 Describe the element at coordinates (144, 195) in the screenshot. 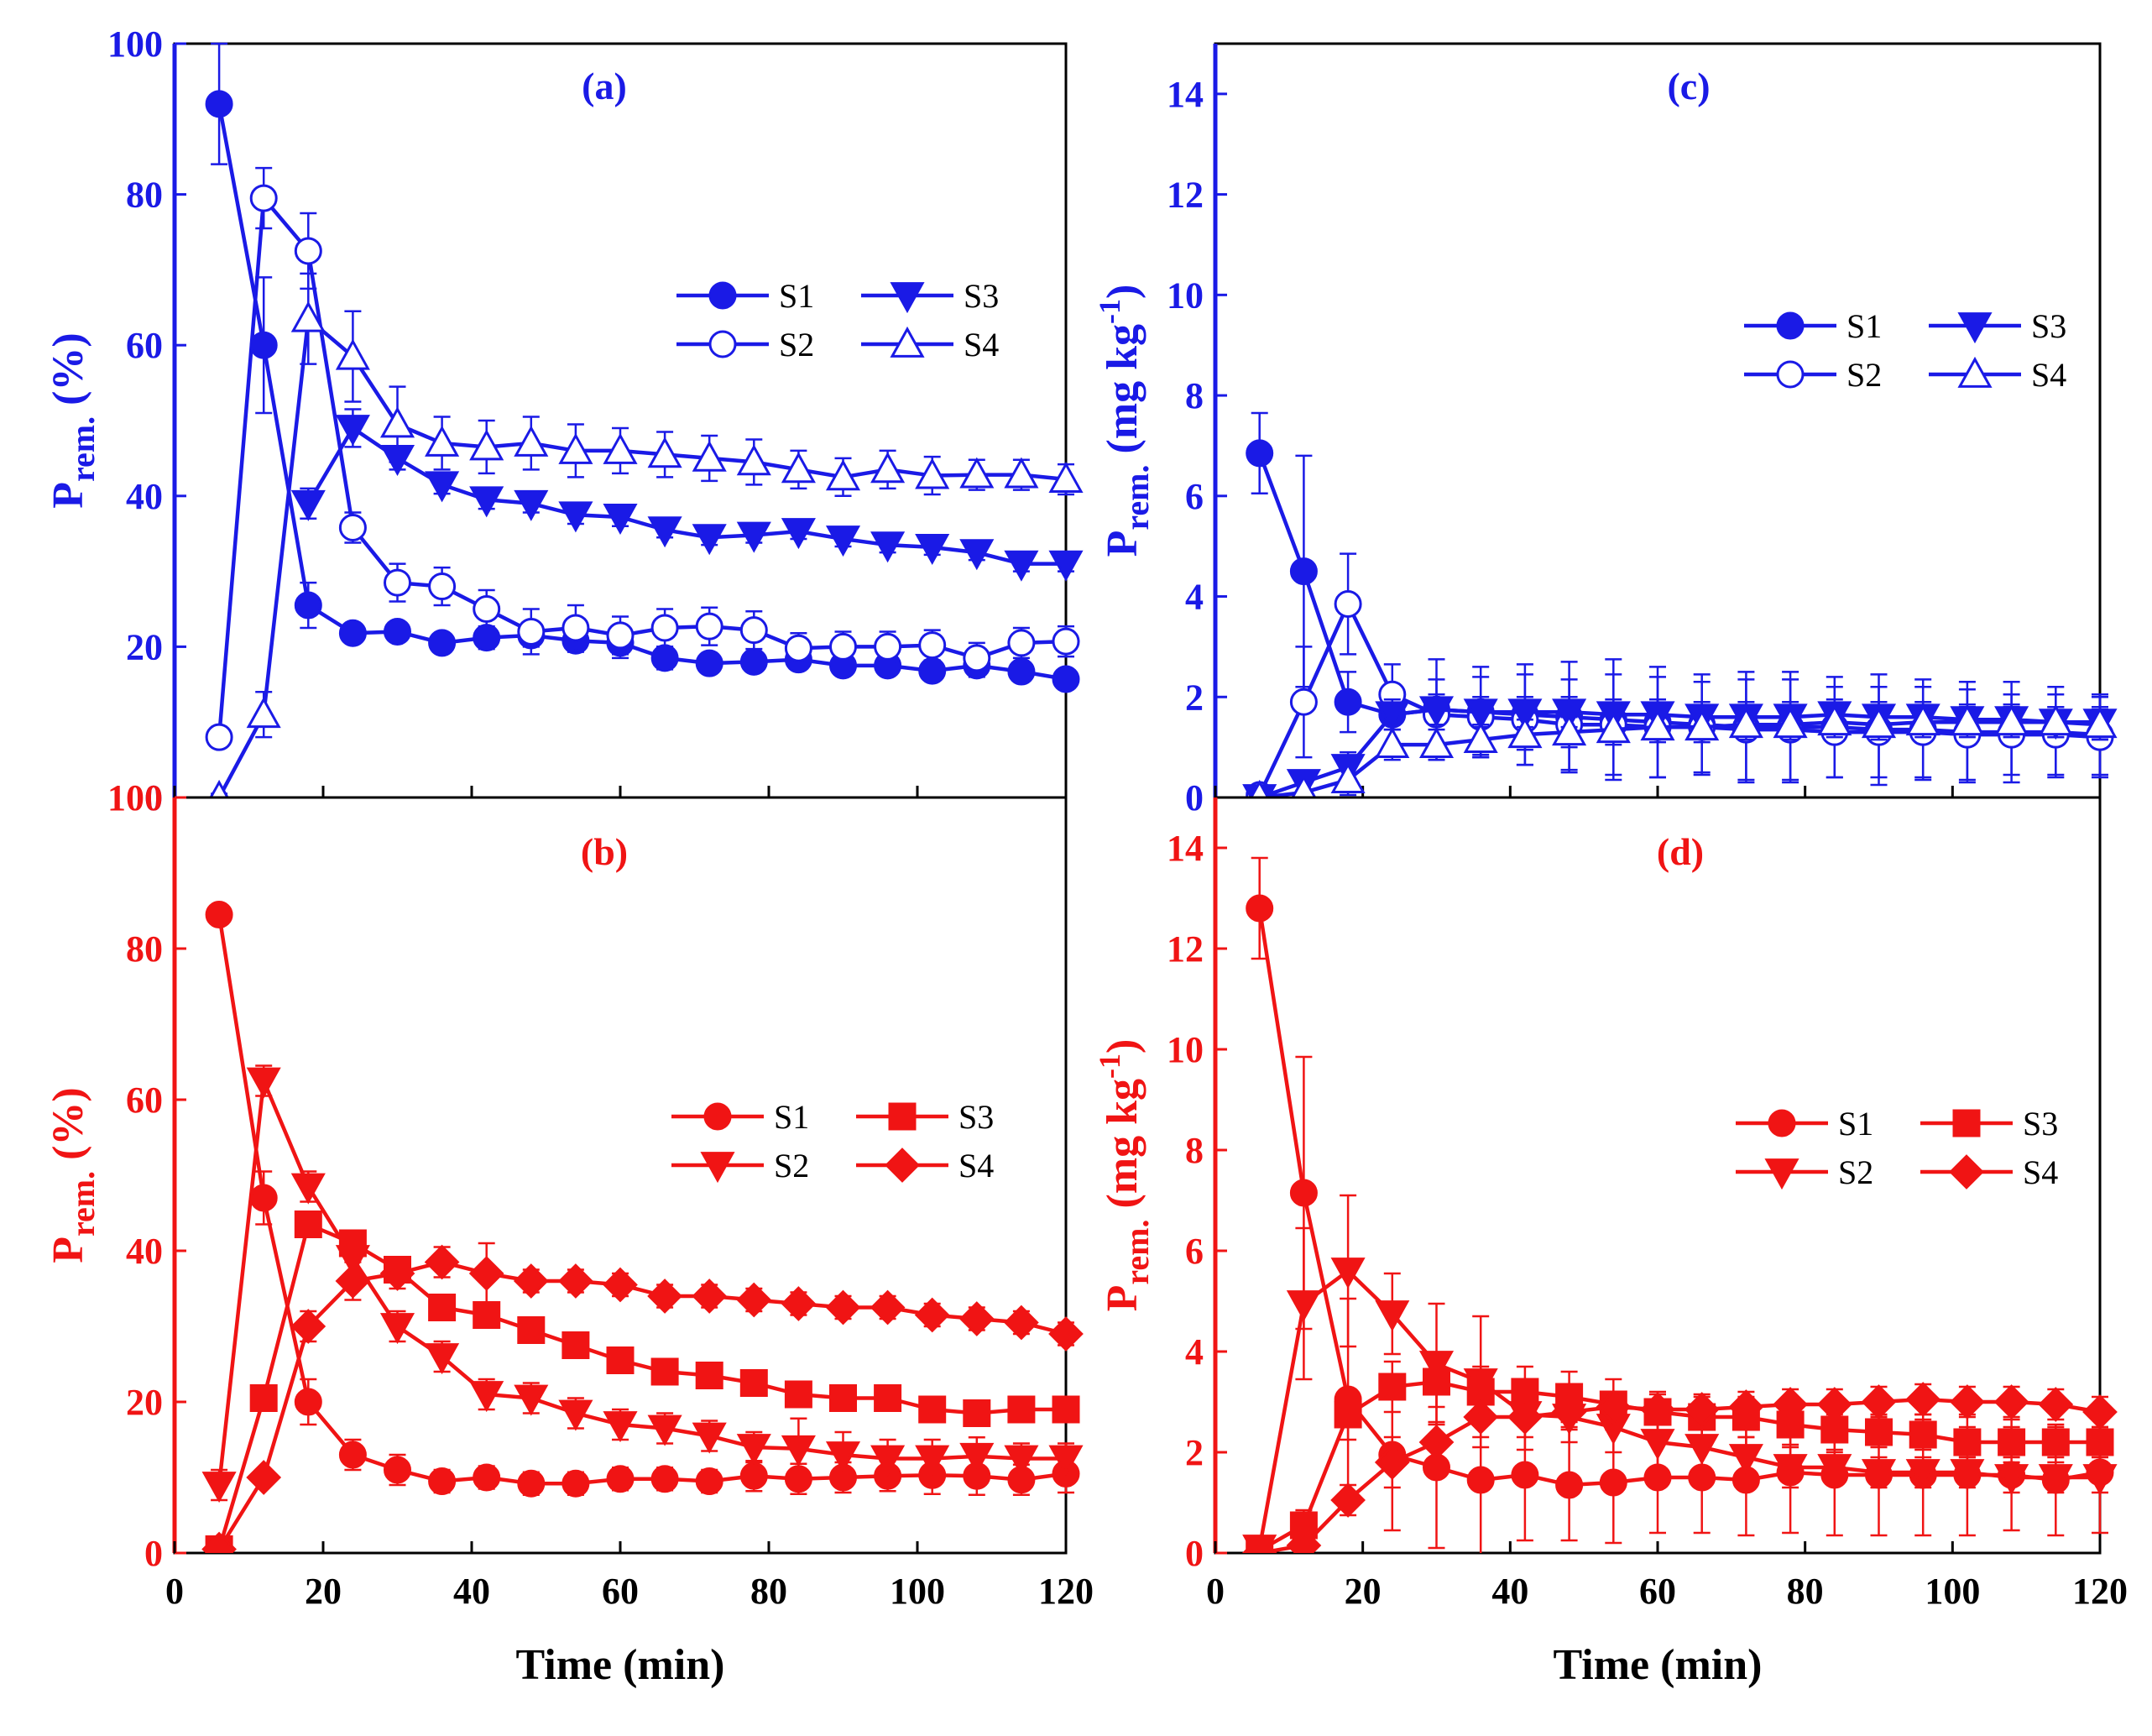

I see `y-tick-label: 80` at that location.